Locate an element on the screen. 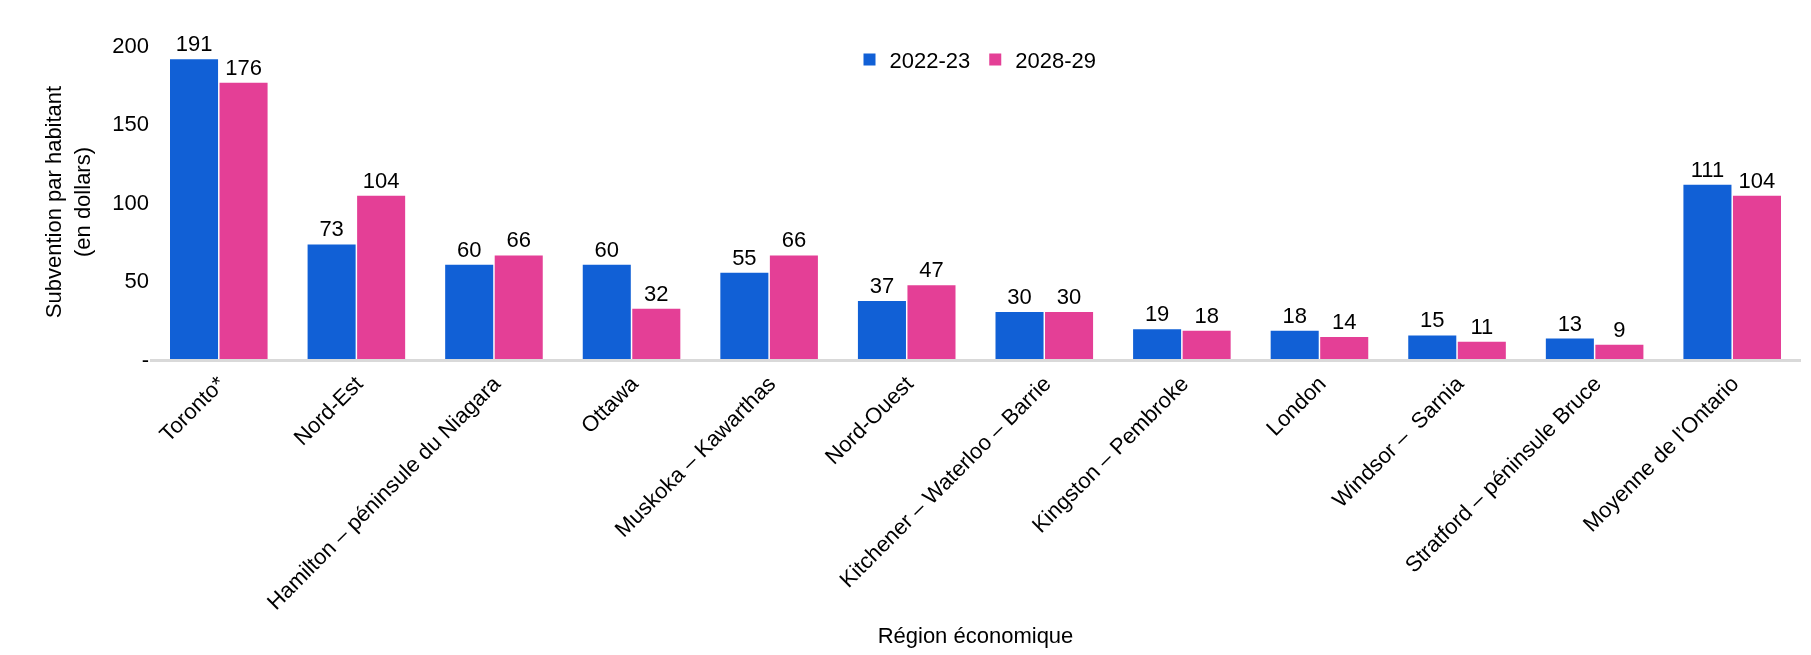 The width and height of the screenshot is (1811, 655). legend-label: 2028-29 is located at coordinates (1055, 61).